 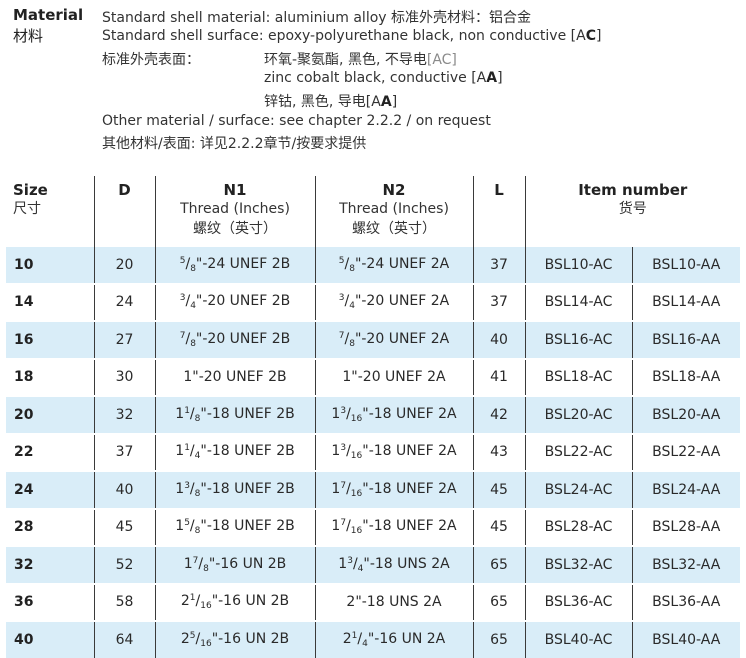 What do you see at coordinates (341, 260) in the screenshot?
I see `n2-numerator: 5` at bounding box center [341, 260].